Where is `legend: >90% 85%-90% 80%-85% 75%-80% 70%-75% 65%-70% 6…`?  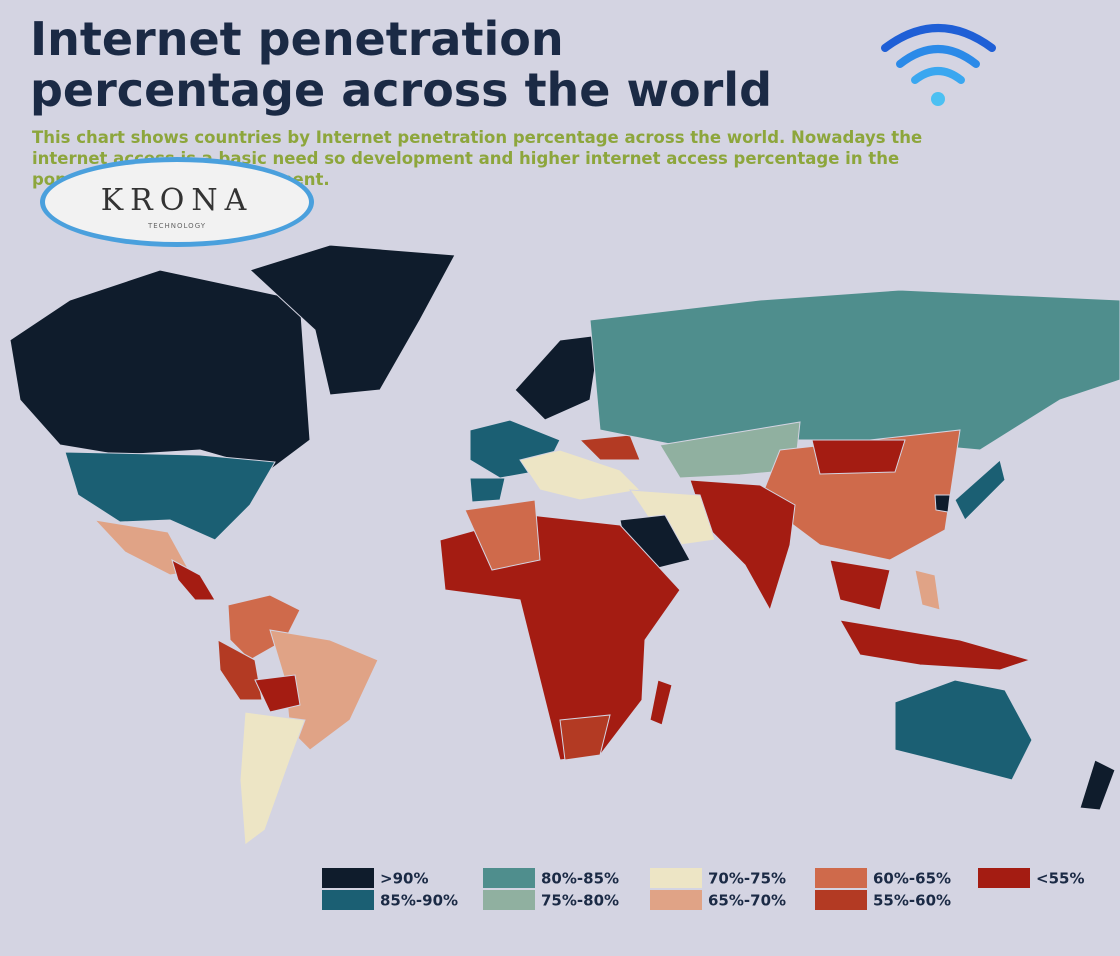 legend: >90% 85%-90% 80%-85% 75%-80% 70%-75% 65%-70% 6… is located at coordinates (703, 889).